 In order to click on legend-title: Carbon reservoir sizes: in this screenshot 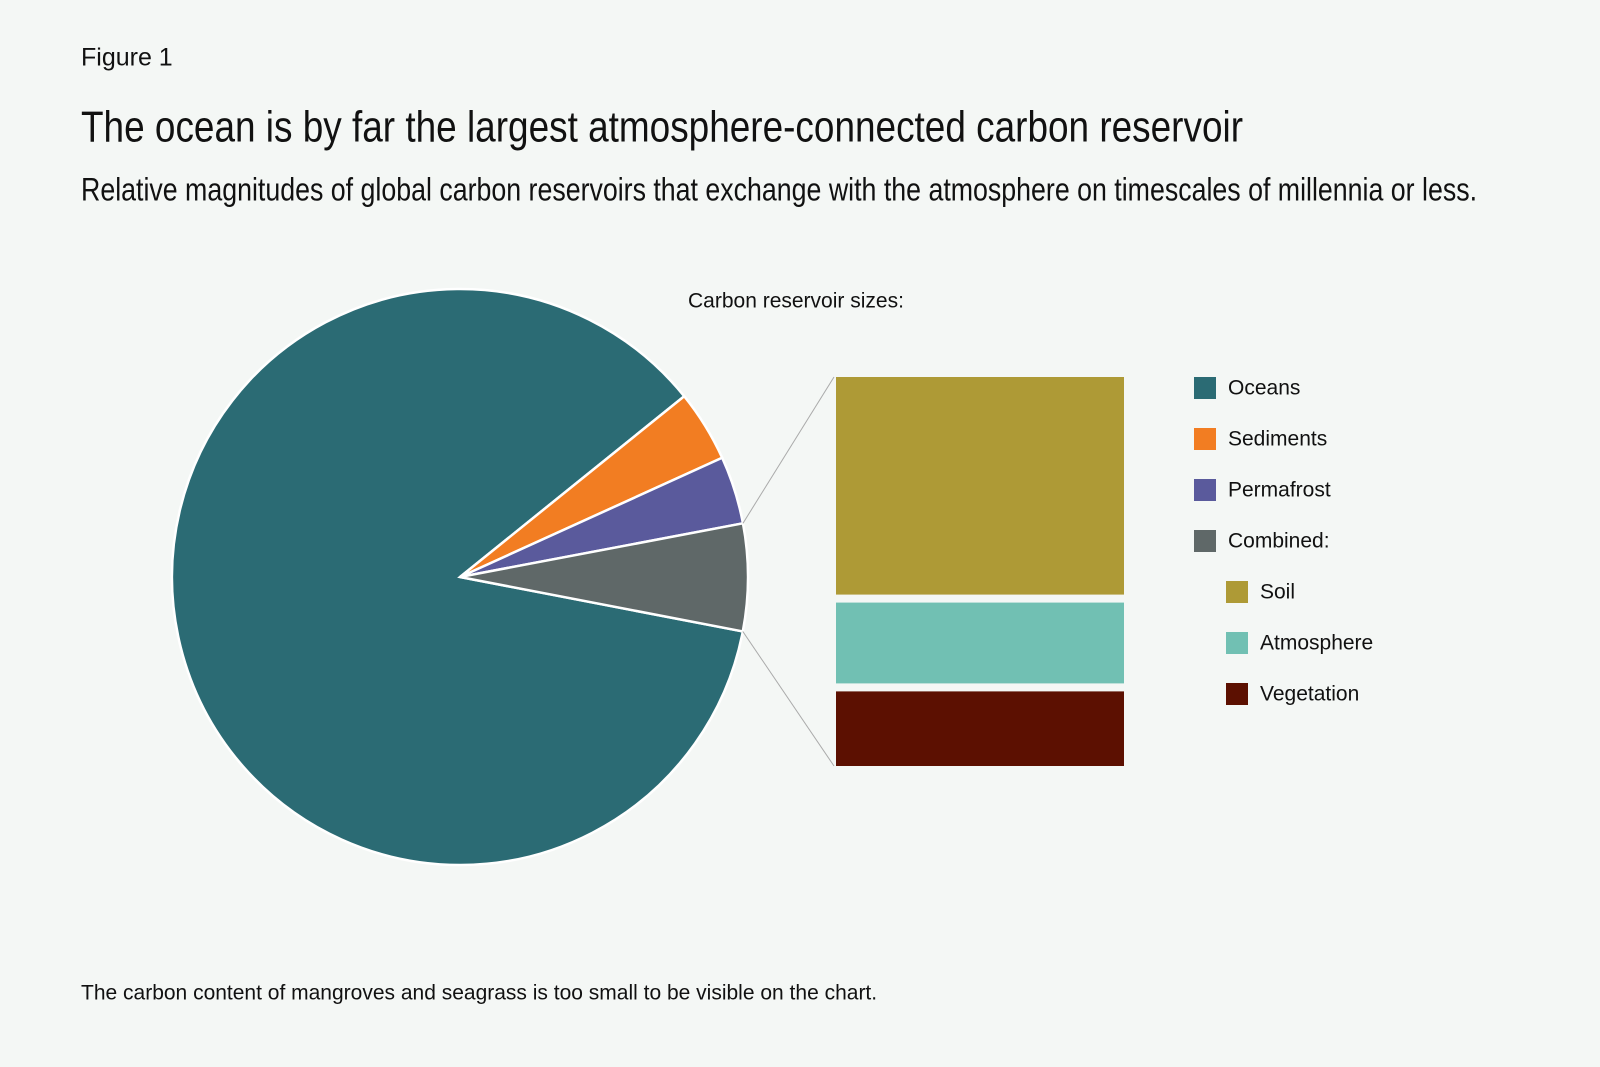, I will do `click(796, 301)`.